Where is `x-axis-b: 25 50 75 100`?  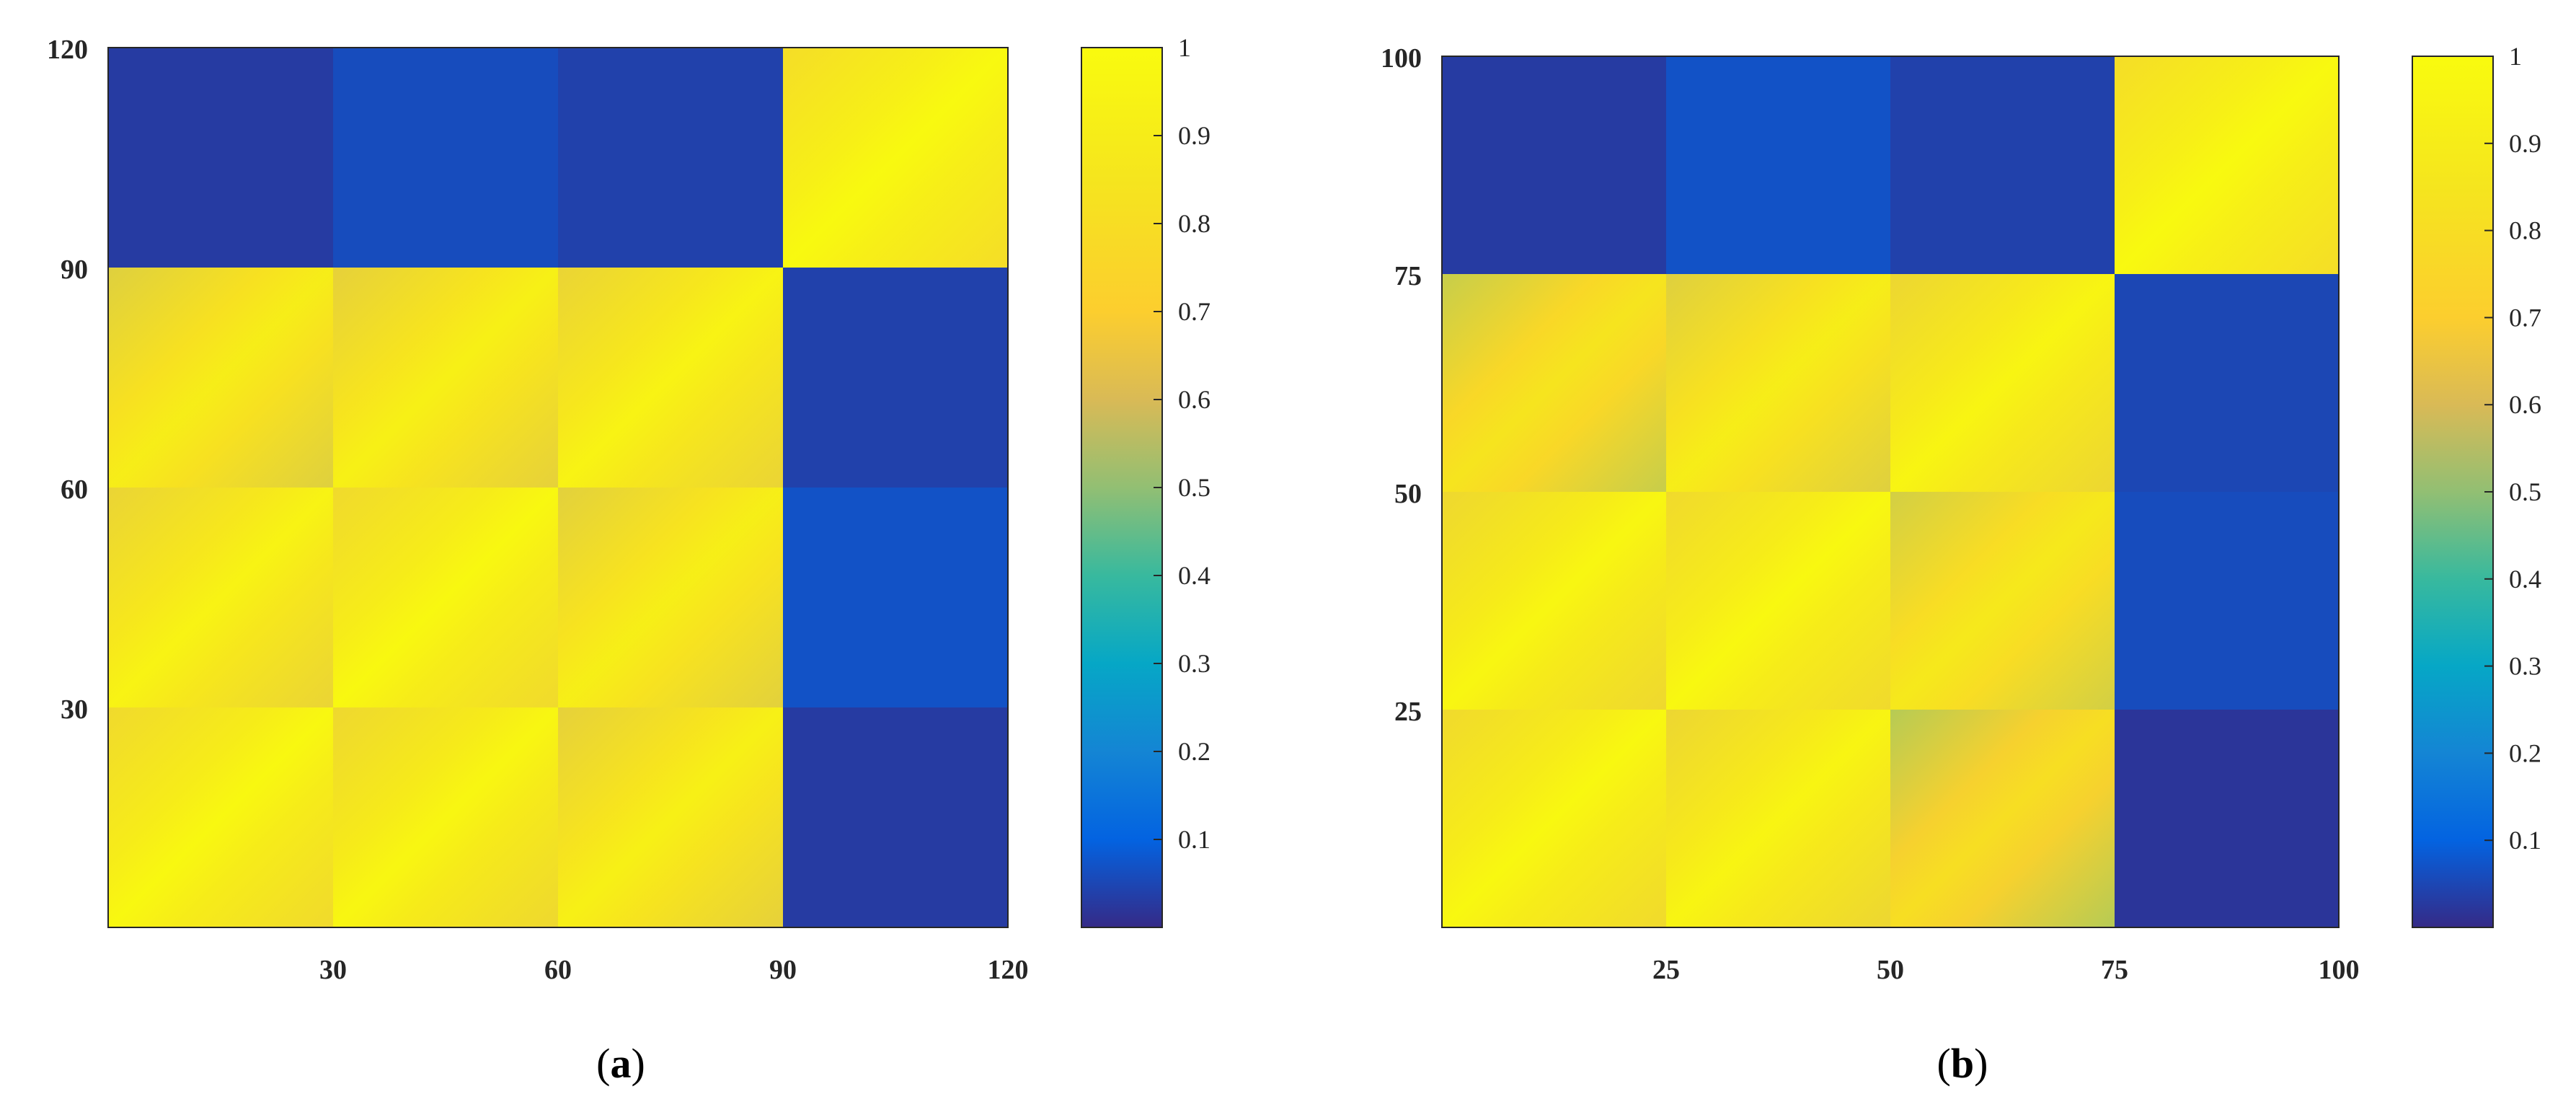 x-axis-b: 25 50 75 100 is located at coordinates (2006, 970).